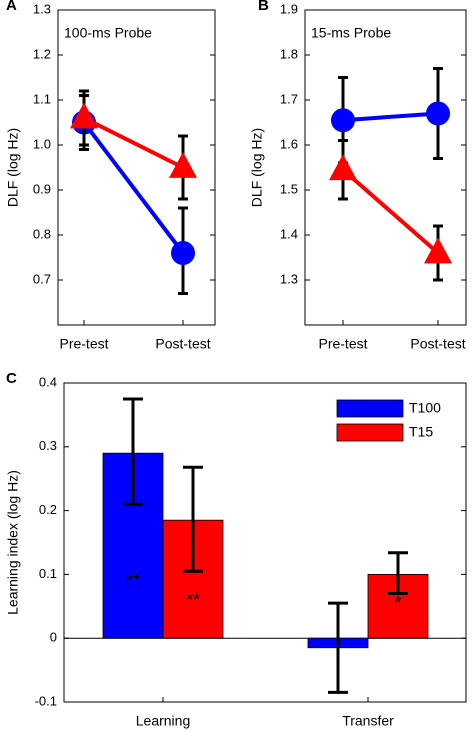  Describe the element at coordinates (289, 53) in the screenshot. I see `y-tick-label: 1.8` at that location.